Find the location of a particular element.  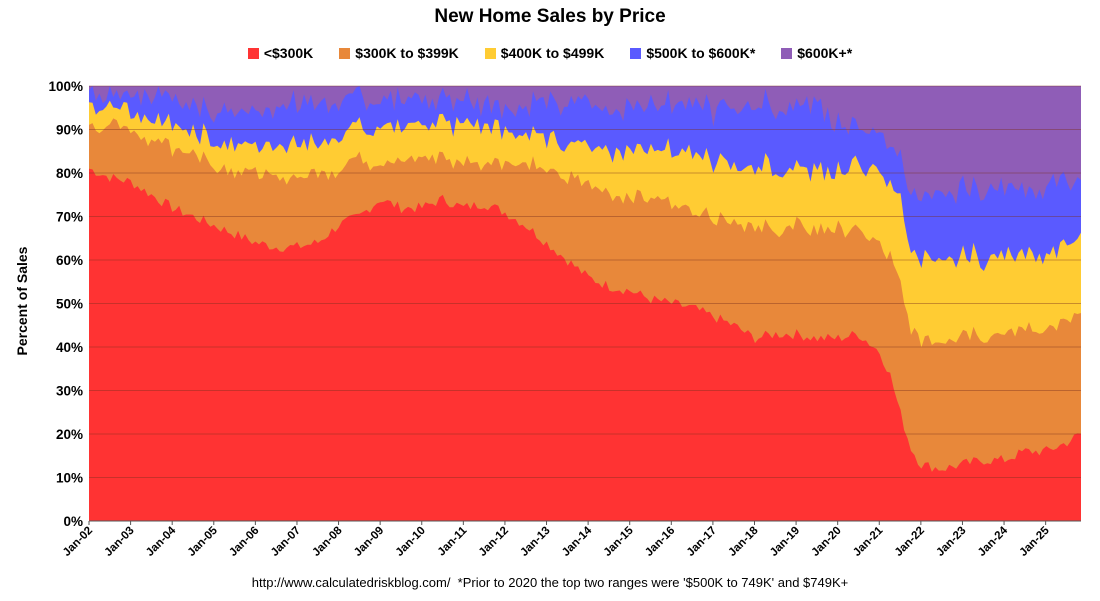

x-tick-label: Jan-15 is located at coordinates (619, 541).